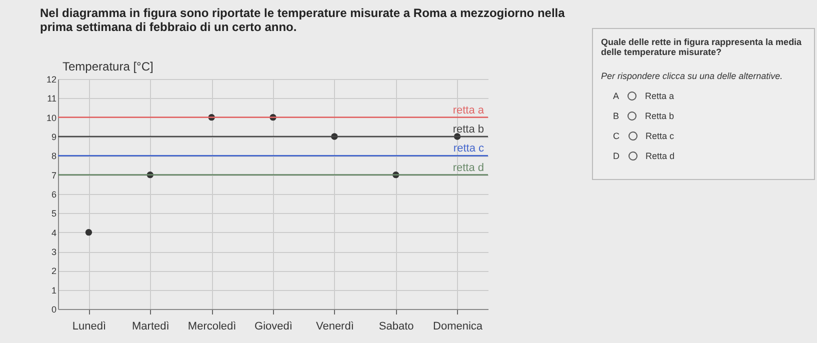  I want to click on ref-line-label: retta b, so click(468, 130).